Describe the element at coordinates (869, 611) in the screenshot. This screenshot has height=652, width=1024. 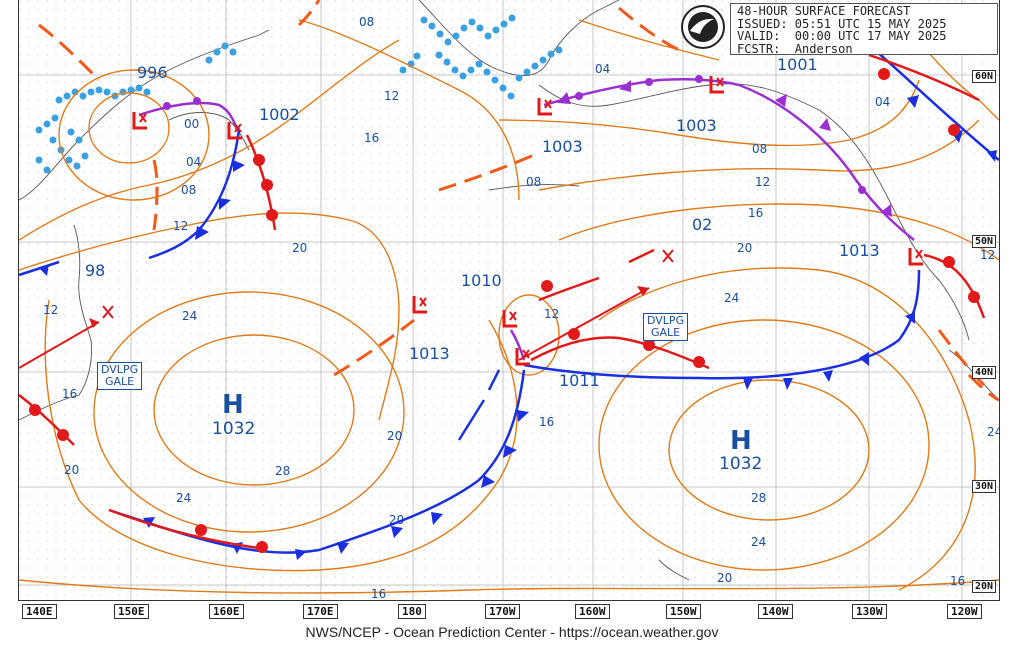
I see `lon-label: 130W` at that location.